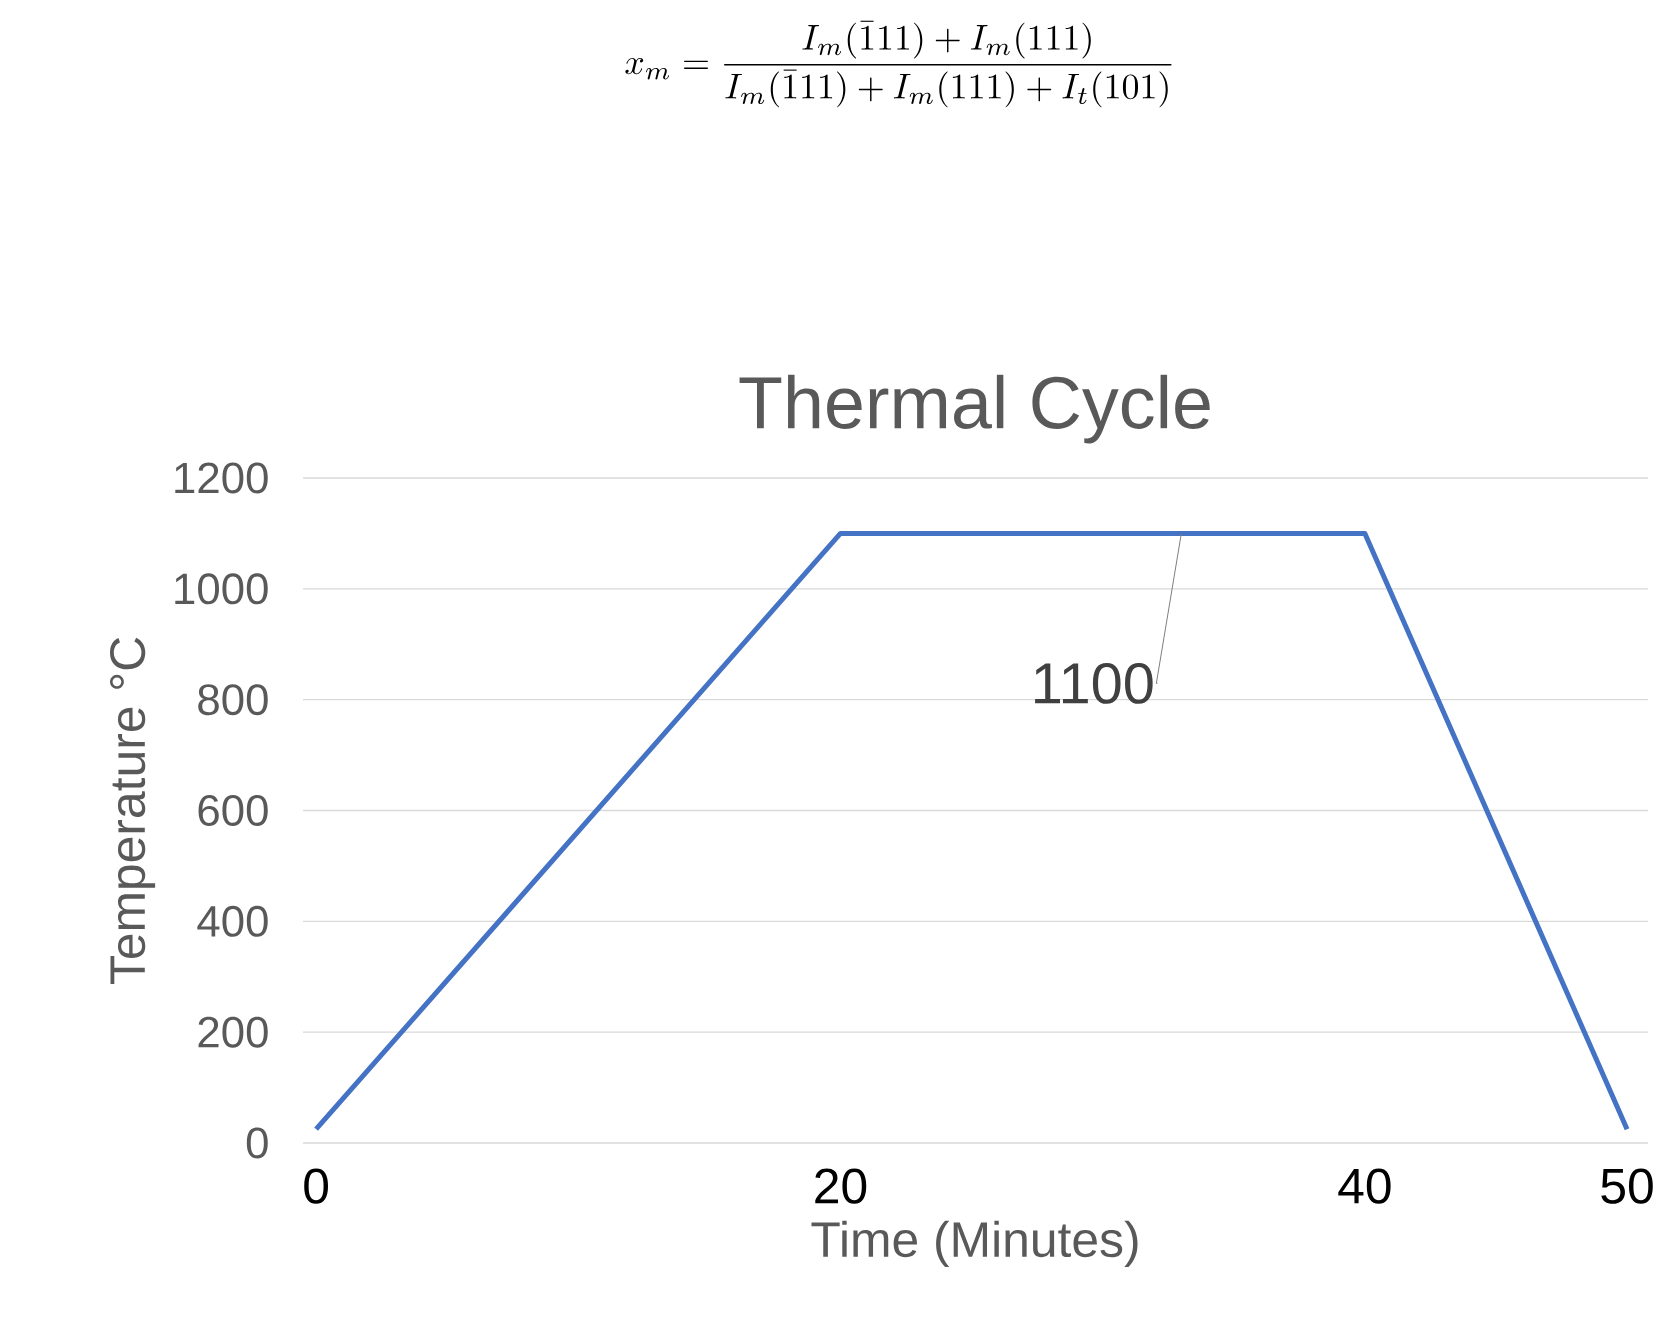 This screenshot has height=1318, width=1679. I want to click on y-tick-label: 200, so click(233, 1032).